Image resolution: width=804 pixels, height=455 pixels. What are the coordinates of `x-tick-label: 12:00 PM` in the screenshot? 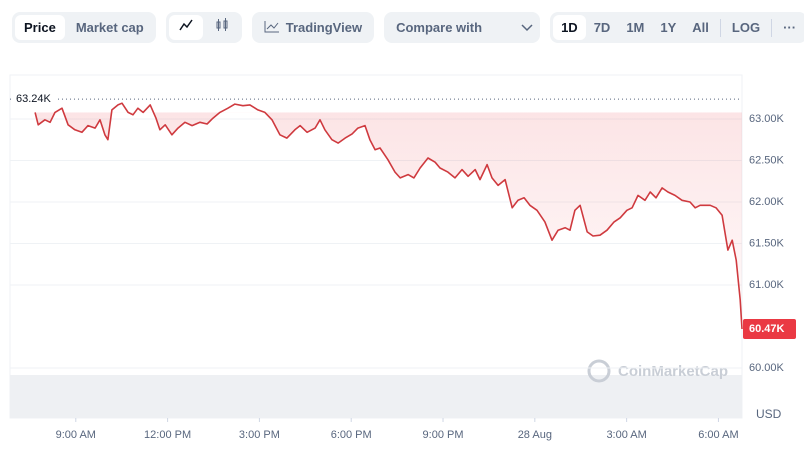 It's located at (167, 435).